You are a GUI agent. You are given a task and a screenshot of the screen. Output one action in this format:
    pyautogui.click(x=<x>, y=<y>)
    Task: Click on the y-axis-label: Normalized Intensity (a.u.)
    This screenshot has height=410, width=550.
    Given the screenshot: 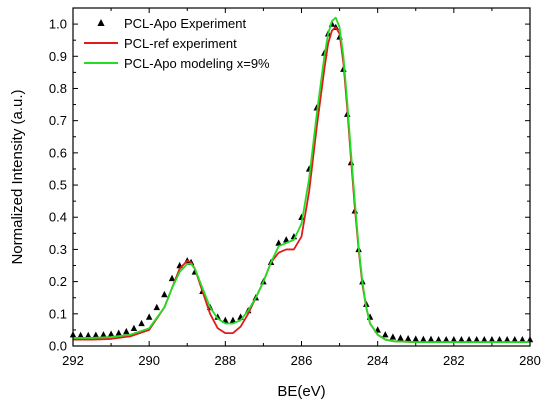 What is the action you would take?
    pyautogui.click(x=17, y=176)
    